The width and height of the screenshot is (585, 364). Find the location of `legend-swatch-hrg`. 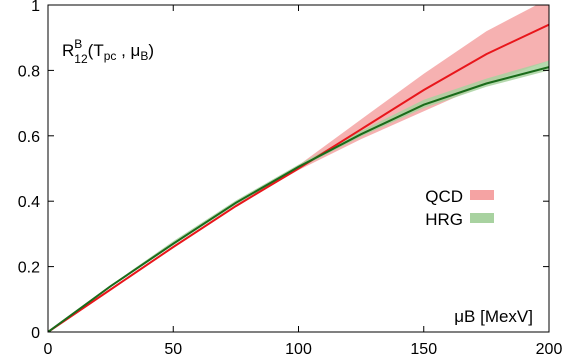

legend-swatch-hrg is located at coordinates (482, 218).